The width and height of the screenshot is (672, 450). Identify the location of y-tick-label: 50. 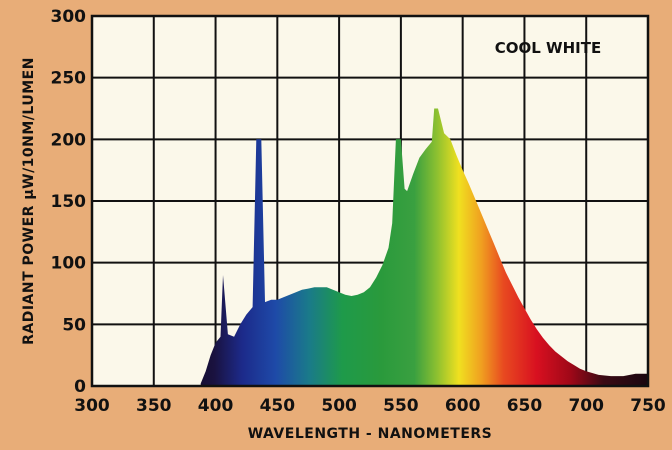
(74, 325).